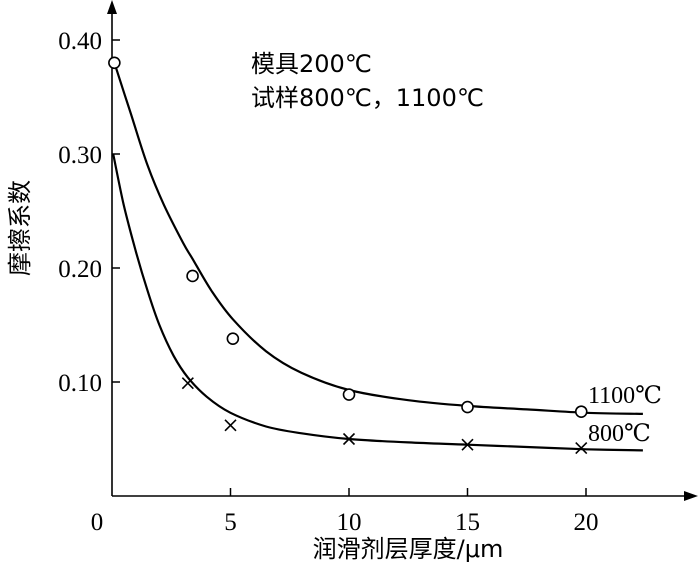 The height and width of the screenshot is (568, 698). What do you see at coordinates (80, 269) in the screenshot?
I see `y-tick-label: 0.20` at bounding box center [80, 269].